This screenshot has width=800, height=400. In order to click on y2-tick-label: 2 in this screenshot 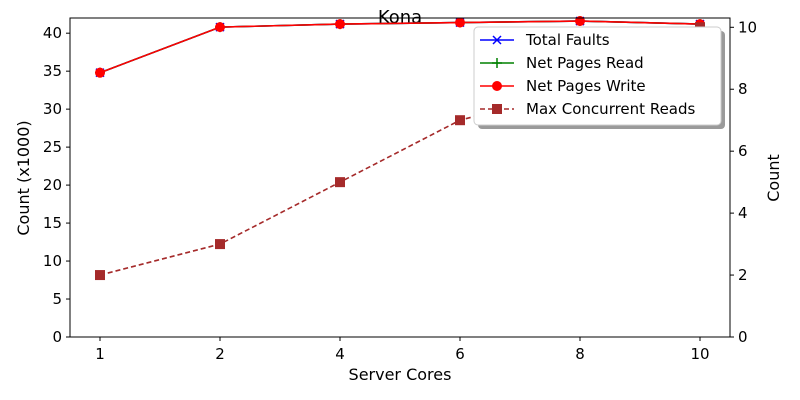, I will do `click(743, 275)`.